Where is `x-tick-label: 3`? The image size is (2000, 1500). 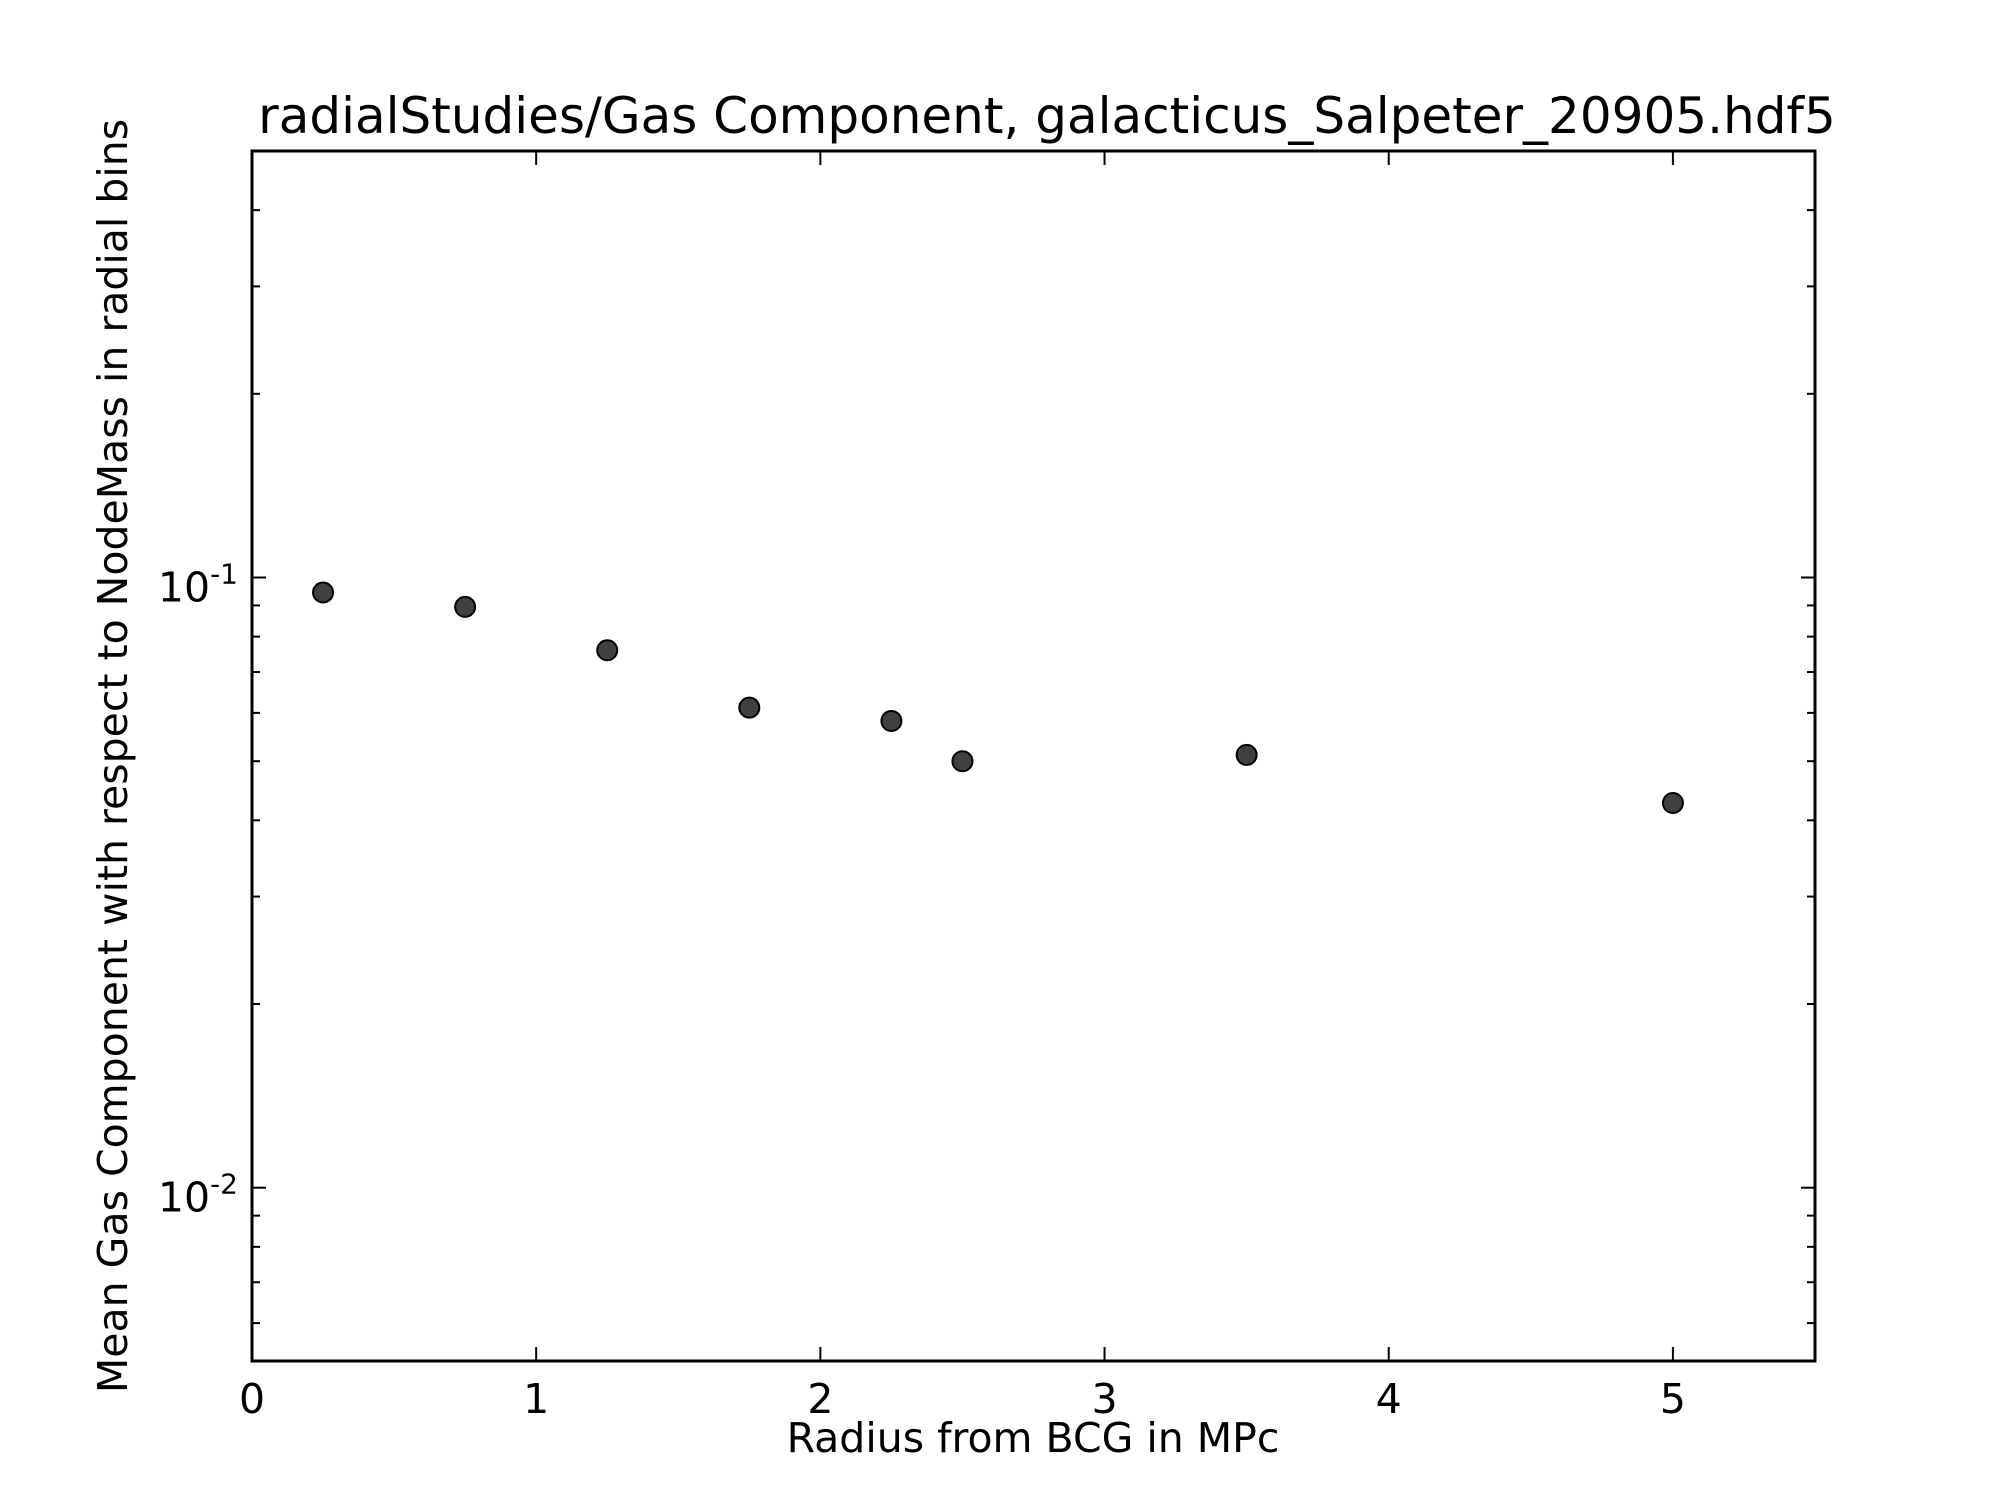
x-tick-label: 3 is located at coordinates (1104, 1399).